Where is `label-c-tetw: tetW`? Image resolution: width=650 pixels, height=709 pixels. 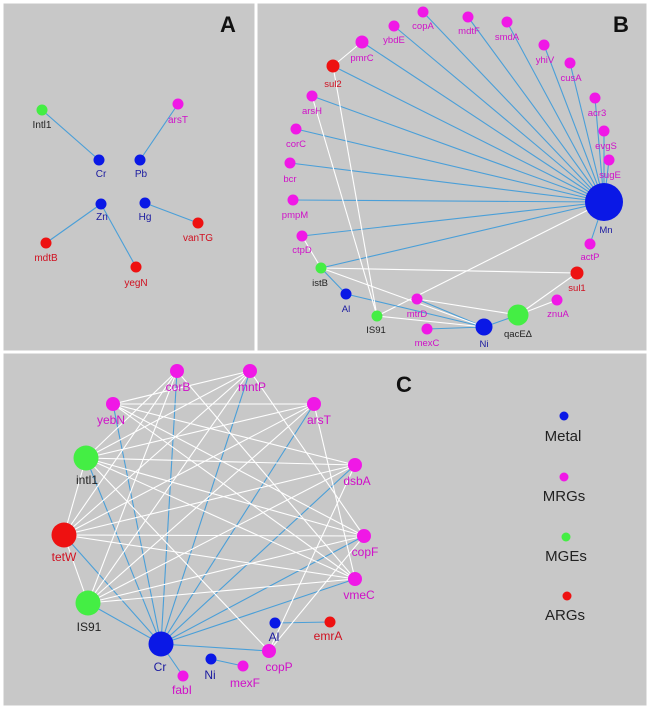
label-c-tetw: tetW is located at coordinates (64, 557).